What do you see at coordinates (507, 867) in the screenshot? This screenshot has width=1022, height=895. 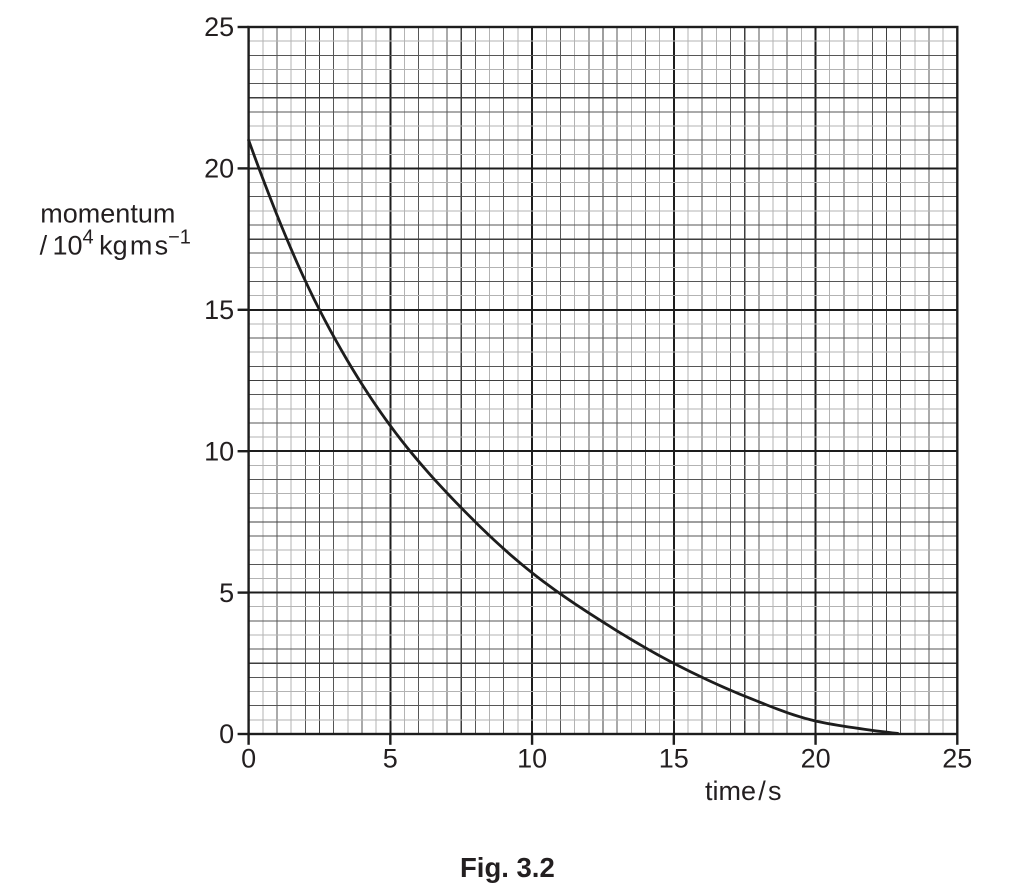 I see `svg-text: Fig. 3.2` at bounding box center [507, 867].